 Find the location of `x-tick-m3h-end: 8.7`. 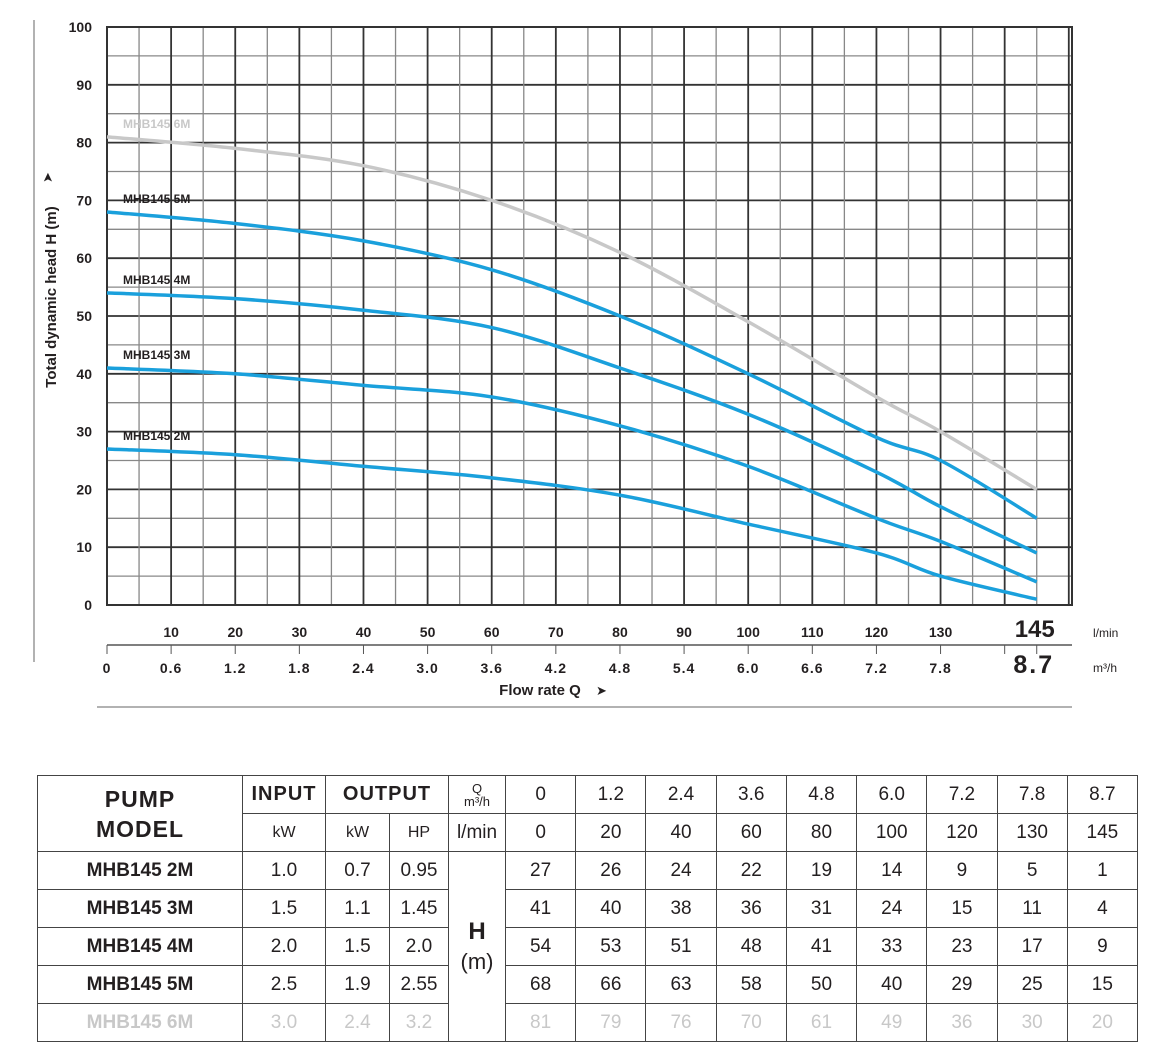

x-tick-m3h-end: 8.7 is located at coordinates (1033, 665).